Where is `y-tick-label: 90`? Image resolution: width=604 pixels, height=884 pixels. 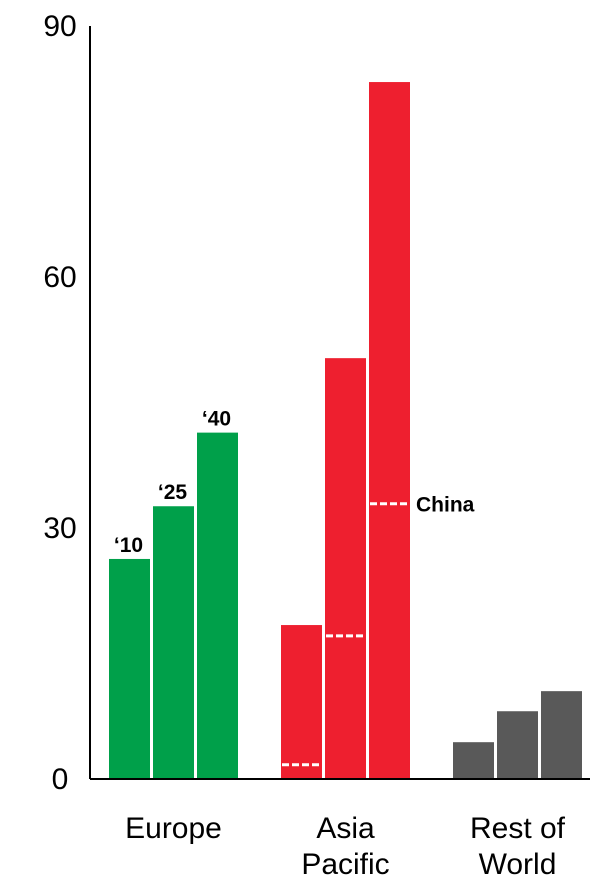
y-tick-label: 90 is located at coordinates (59, 26).